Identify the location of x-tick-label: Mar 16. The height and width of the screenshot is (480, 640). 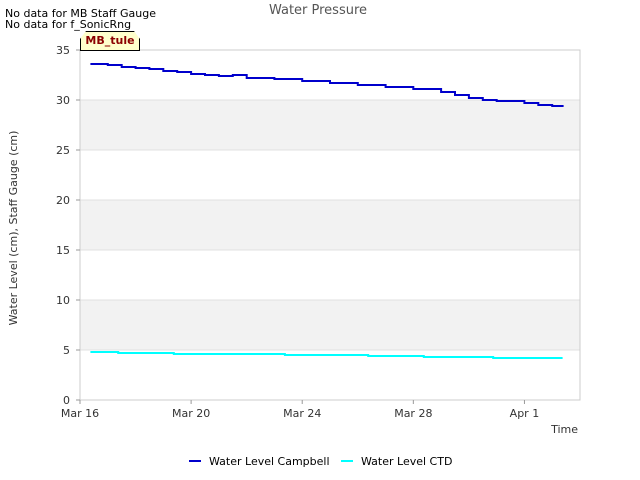
(80, 413).